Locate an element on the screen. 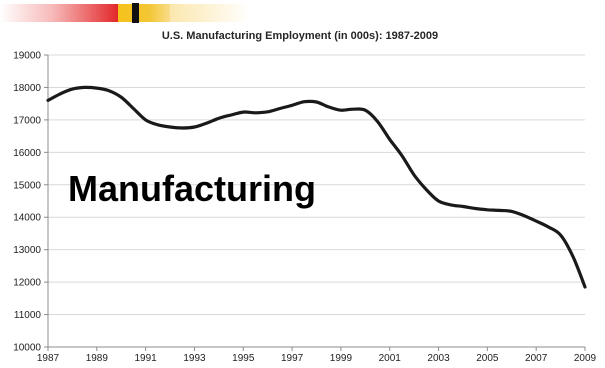  x-tick-label-1989: 1989 is located at coordinates (97, 358).